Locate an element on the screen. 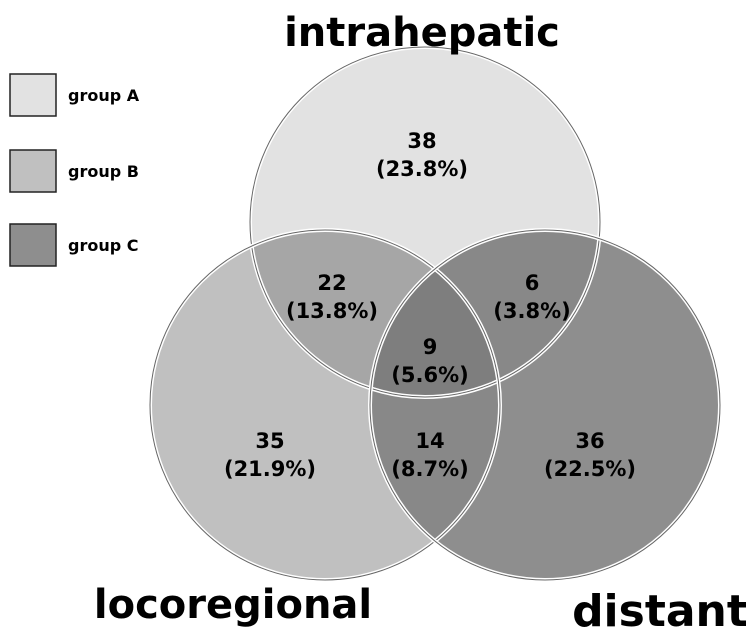 Image resolution: width=746 pixels, height=635 pixels. legend-swatch-group-c is located at coordinates (33, 245).